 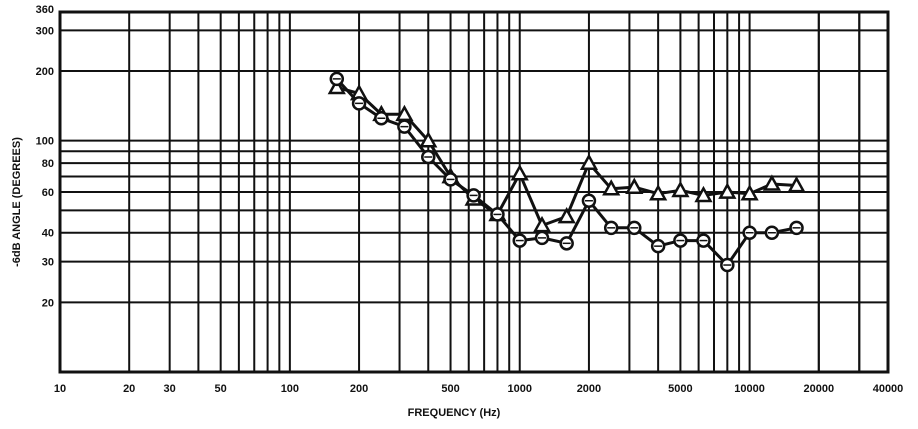 What do you see at coordinates (221, 389) in the screenshot?
I see `x-tick-label: 50` at bounding box center [221, 389].